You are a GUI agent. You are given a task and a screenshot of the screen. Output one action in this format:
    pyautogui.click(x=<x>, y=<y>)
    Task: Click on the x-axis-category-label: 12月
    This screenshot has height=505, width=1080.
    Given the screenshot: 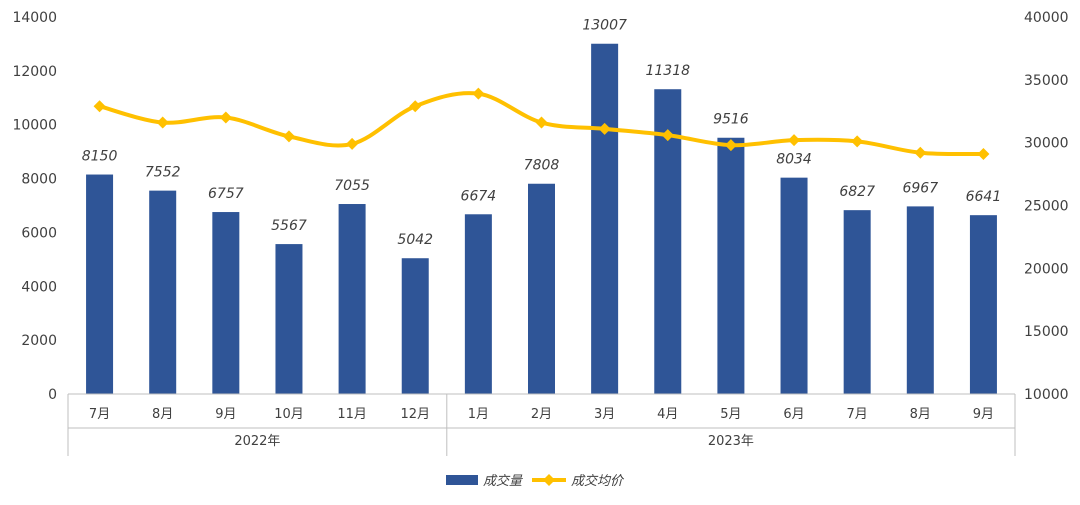 What is the action you would take?
    pyautogui.click(x=415, y=414)
    